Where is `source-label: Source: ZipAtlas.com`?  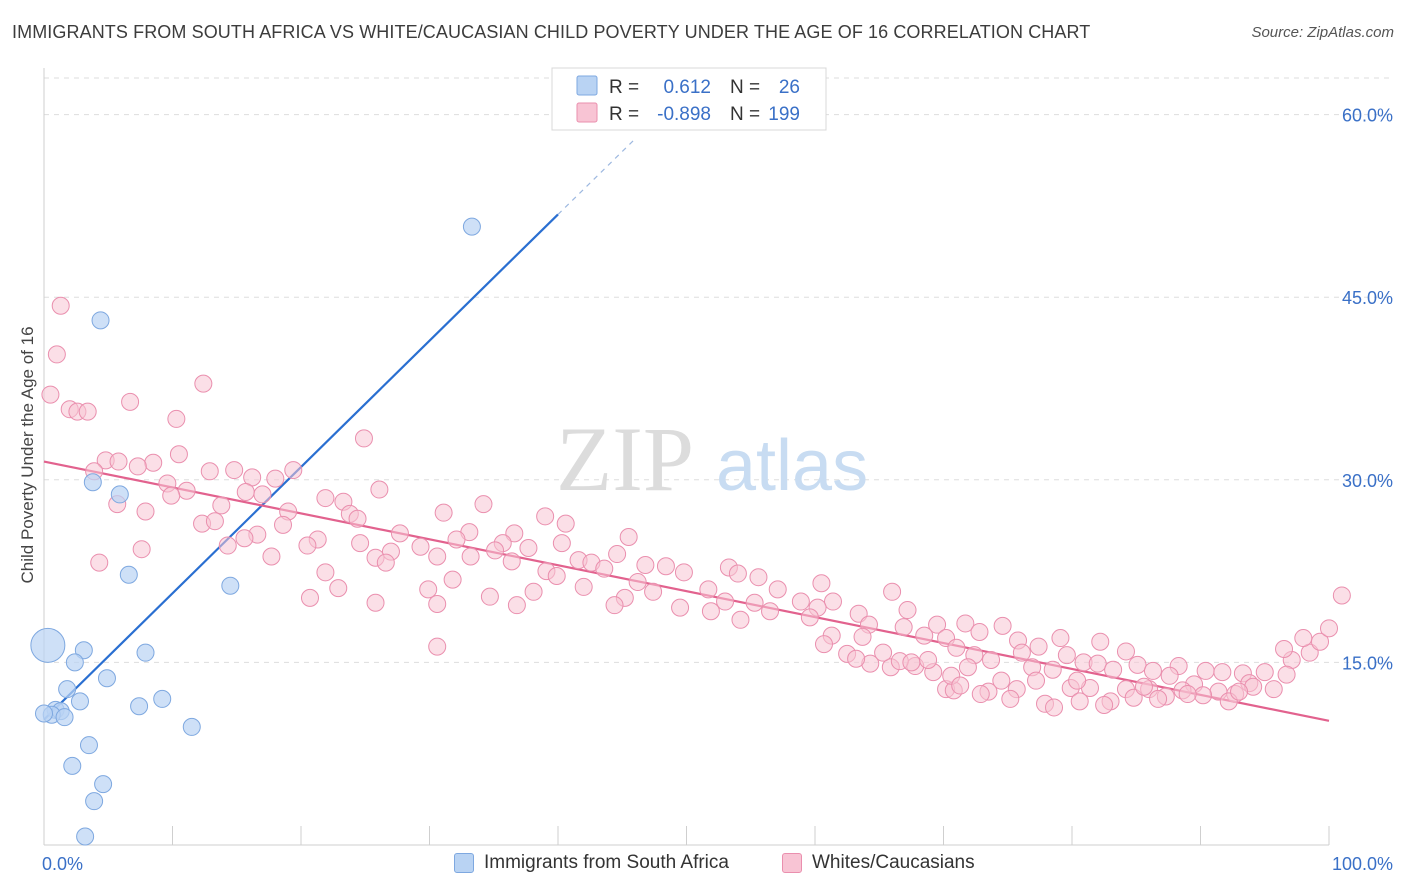 source-label: Source: ZipAtlas.com is located at coordinates (1322, 32).